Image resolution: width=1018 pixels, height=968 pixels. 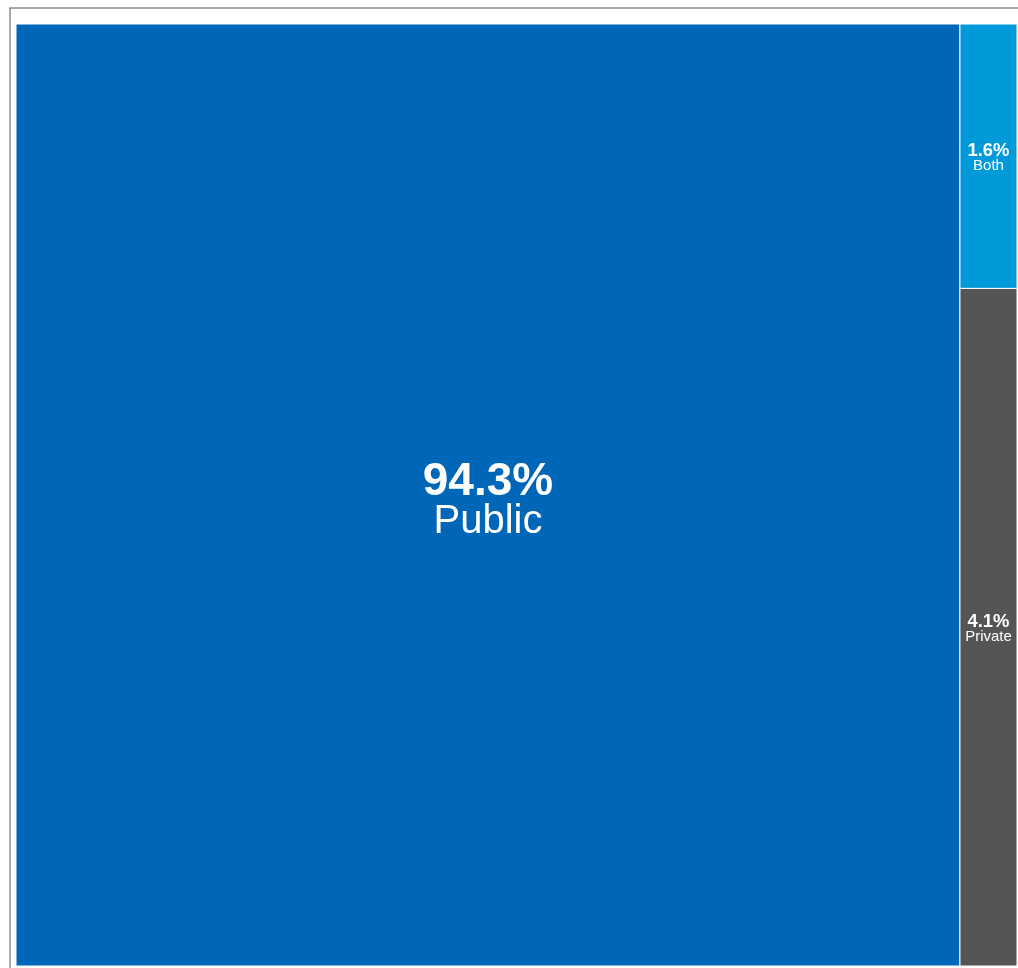 What do you see at coordinates (988, 636) in the screenshot?
I see `category-label: Private` at bounding box center [988, 636].